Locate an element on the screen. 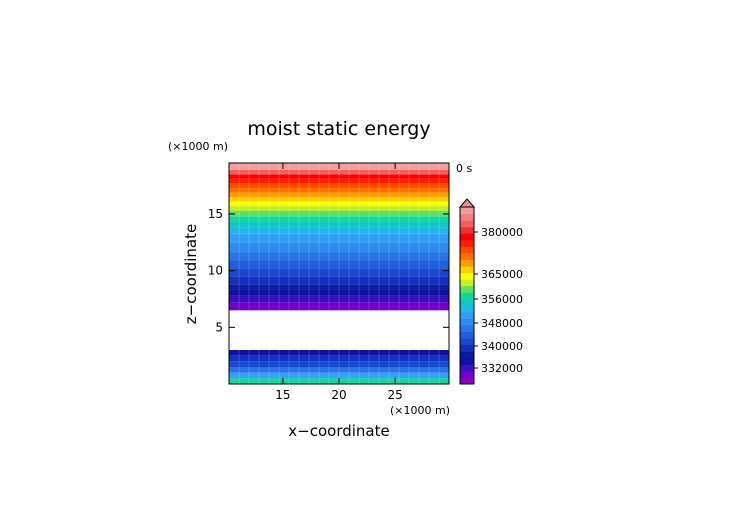 The width and height of the screenshot is (752, 532). time-label: 0 s is located at coordinates (464, 168).